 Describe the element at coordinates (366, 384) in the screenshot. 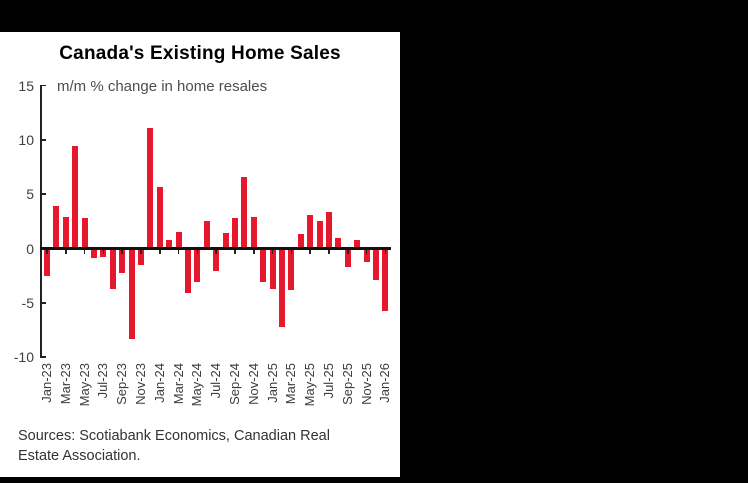

I see `x-tick-label: Nov-25` at that location.